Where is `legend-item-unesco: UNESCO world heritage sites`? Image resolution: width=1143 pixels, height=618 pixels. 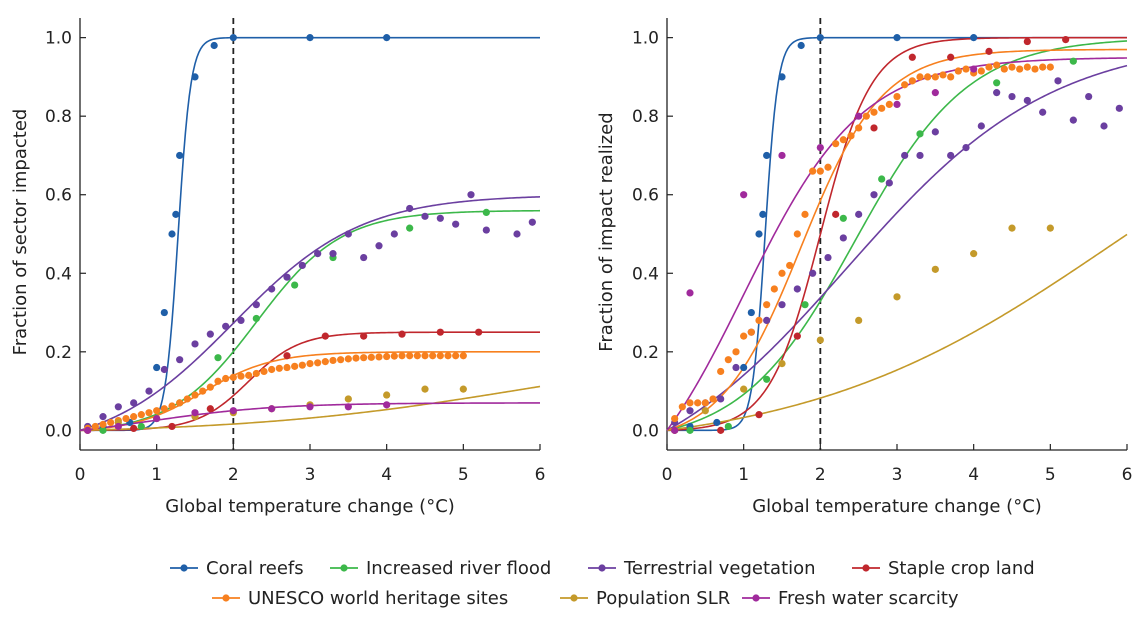
legend-item-unesco: UNESCO world heritage sites is located at coordinates (360, 598).